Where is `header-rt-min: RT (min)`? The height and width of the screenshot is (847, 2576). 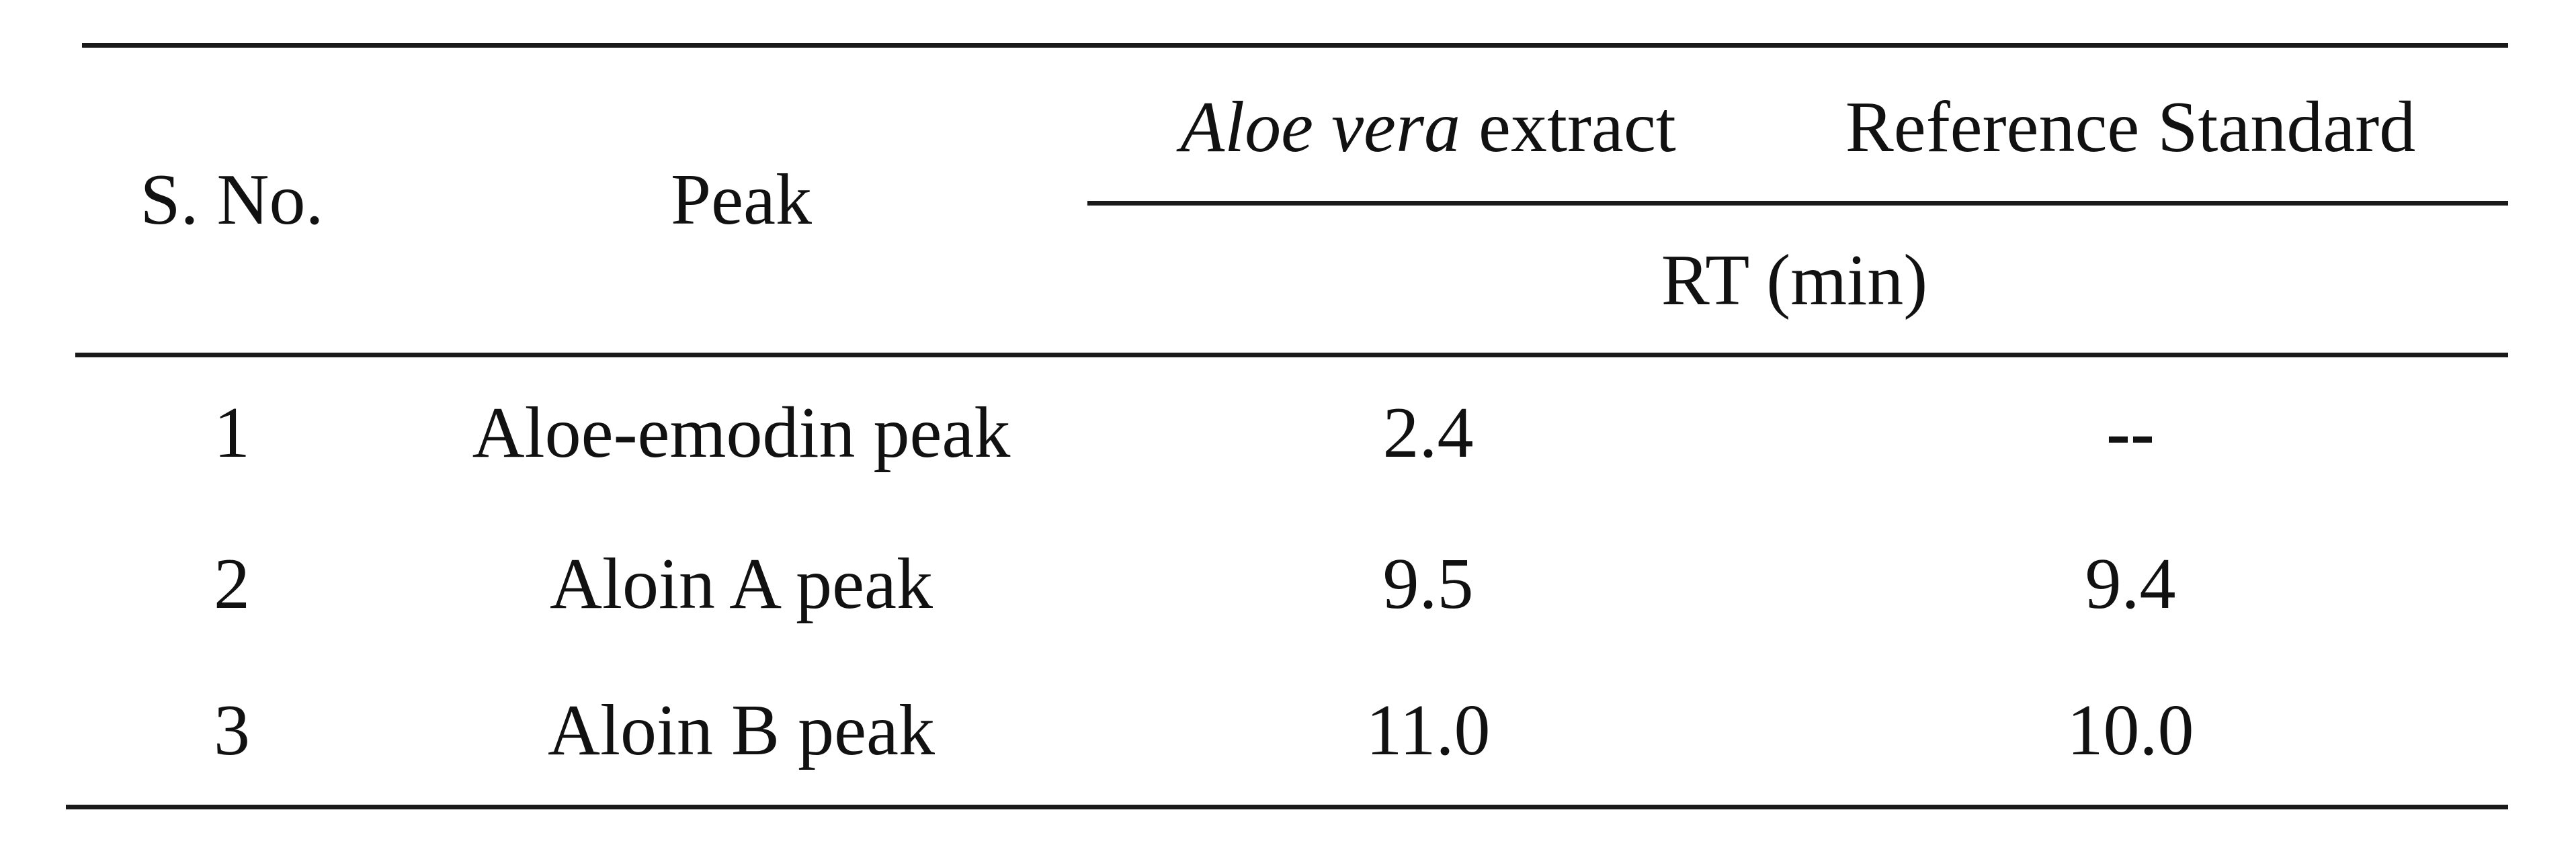
header-rt-min: RT (min) is located at coordinates (1794, 280).